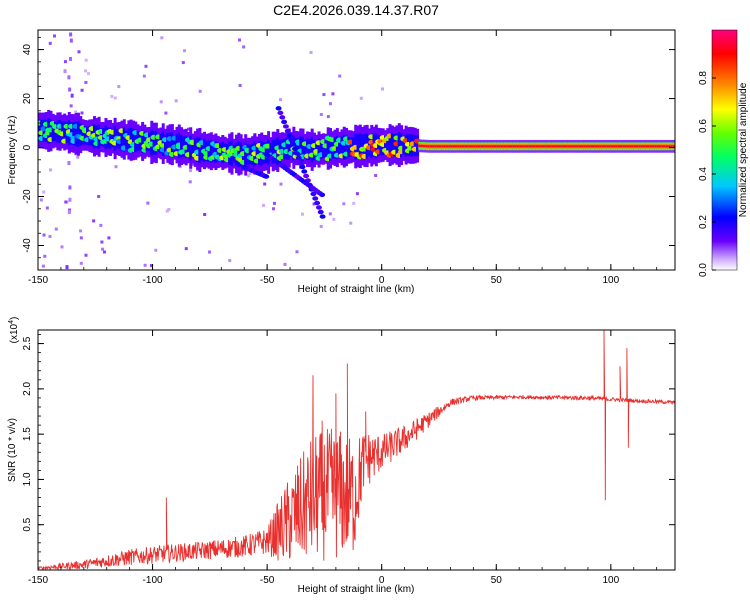  I want to click on colorbar-tick-label: 0.0, so click(703, 270).